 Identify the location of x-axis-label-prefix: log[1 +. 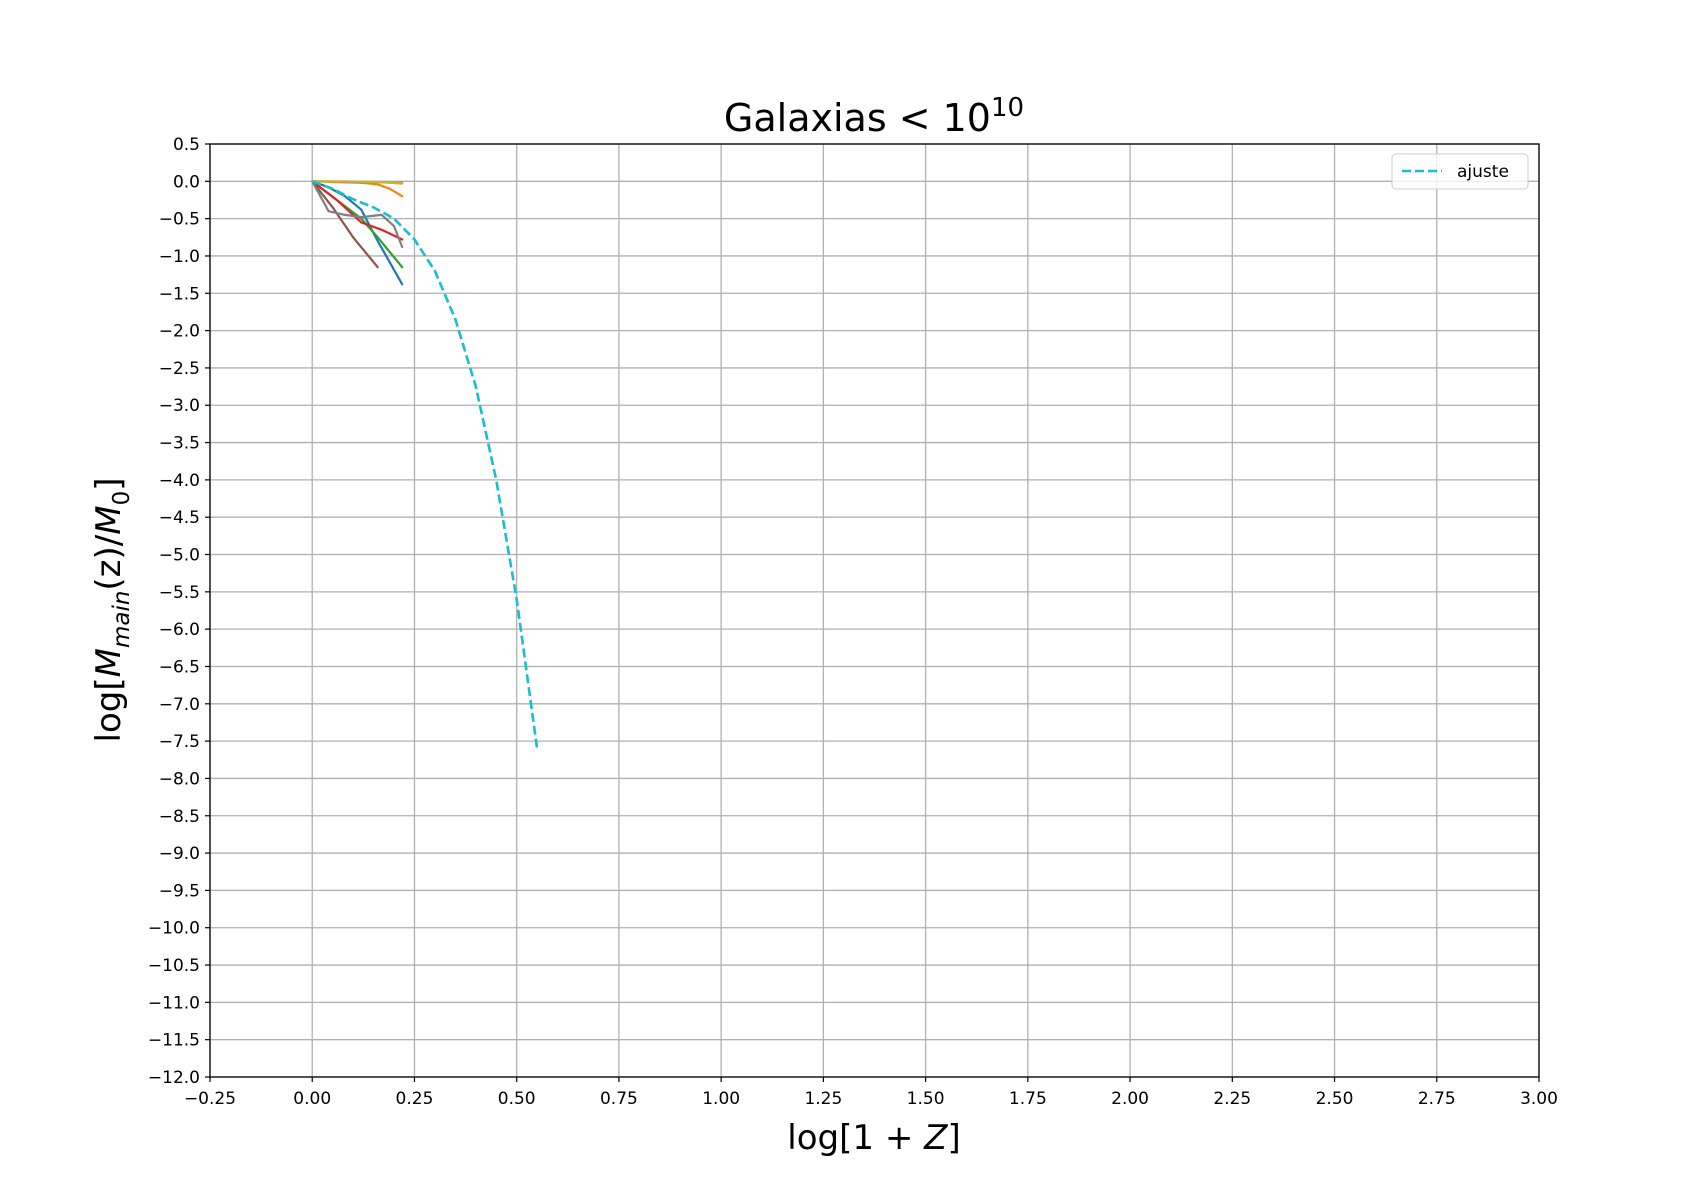
(855, 1138).